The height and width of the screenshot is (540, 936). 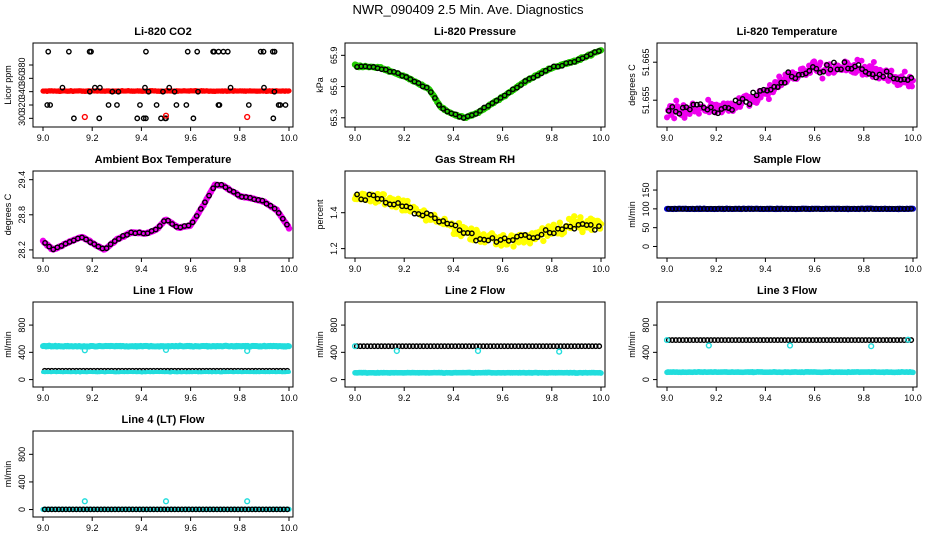 I want to click on y-tick-label: 50, so click(x=646, y=228).